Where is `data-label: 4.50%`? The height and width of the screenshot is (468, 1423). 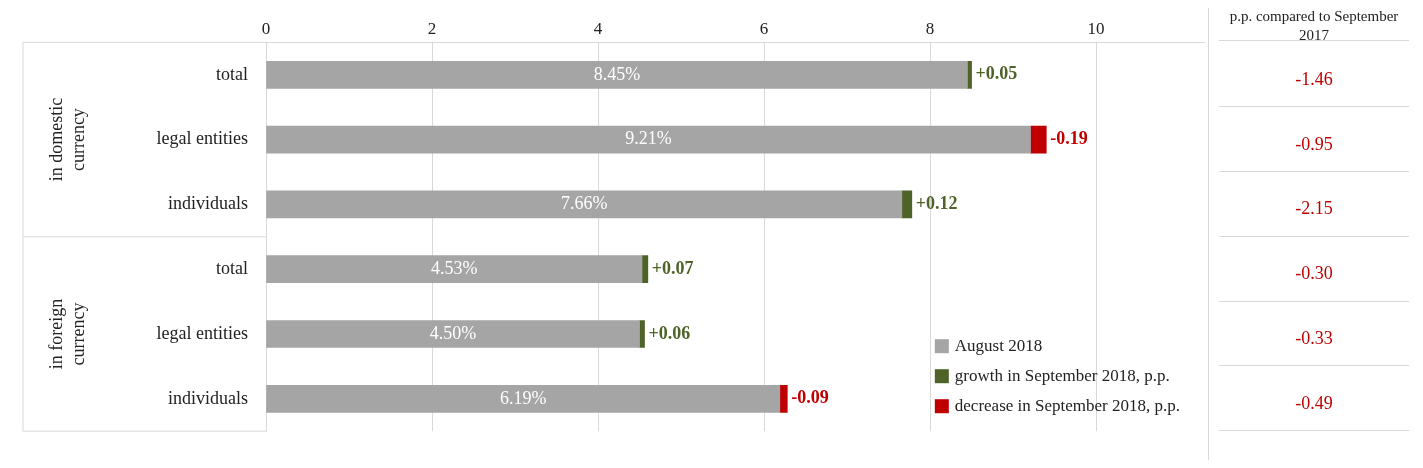 data-label: 4.50% is located at coordinates (453, 332).